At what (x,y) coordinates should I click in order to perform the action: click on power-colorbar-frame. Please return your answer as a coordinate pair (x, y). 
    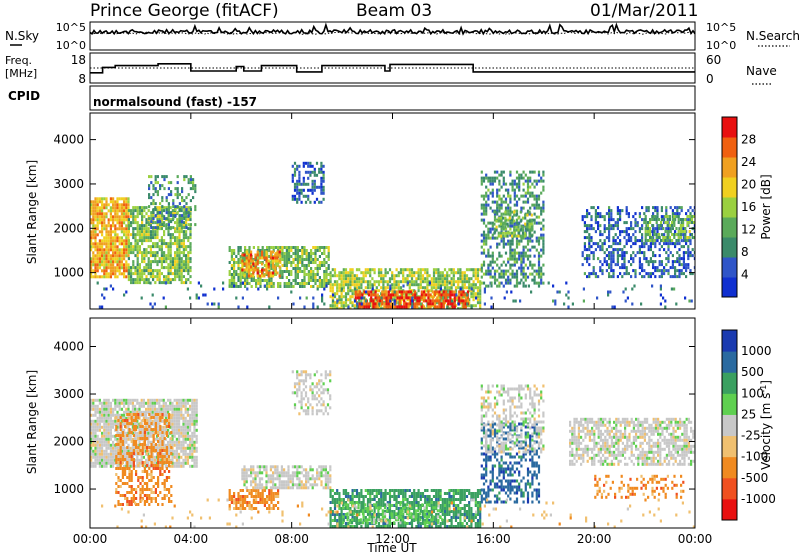
    Looking at the image, I should click on (729, 207).